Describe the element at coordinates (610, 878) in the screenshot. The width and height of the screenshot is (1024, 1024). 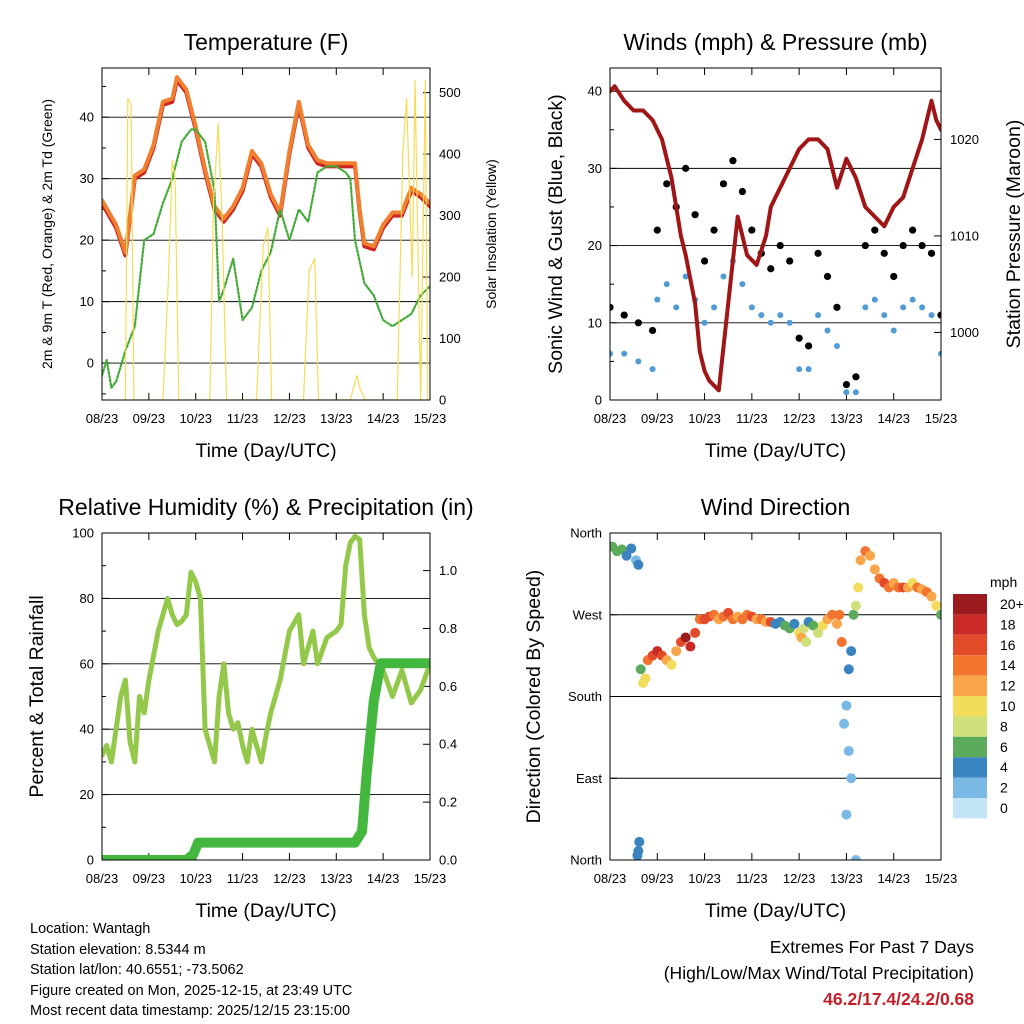
I see `x-tick-label: 08/23` at that location.